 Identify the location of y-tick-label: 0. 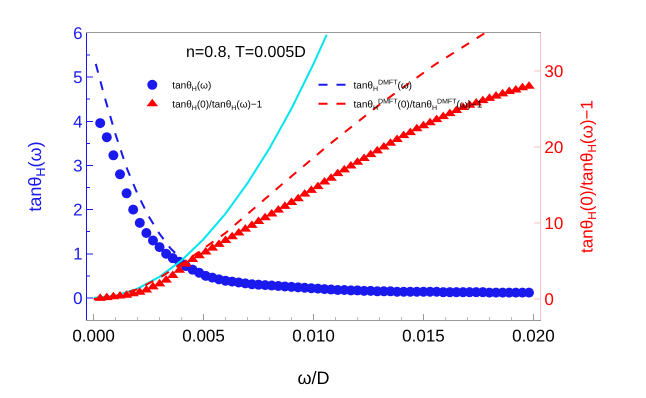
(78, 298).